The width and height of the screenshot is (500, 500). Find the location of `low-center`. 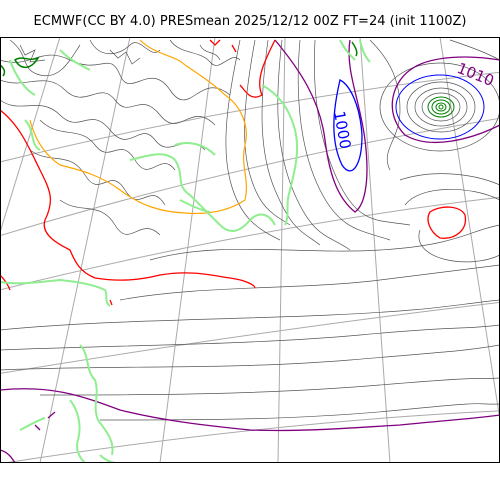

low-center is located at coordinates (439, 107).